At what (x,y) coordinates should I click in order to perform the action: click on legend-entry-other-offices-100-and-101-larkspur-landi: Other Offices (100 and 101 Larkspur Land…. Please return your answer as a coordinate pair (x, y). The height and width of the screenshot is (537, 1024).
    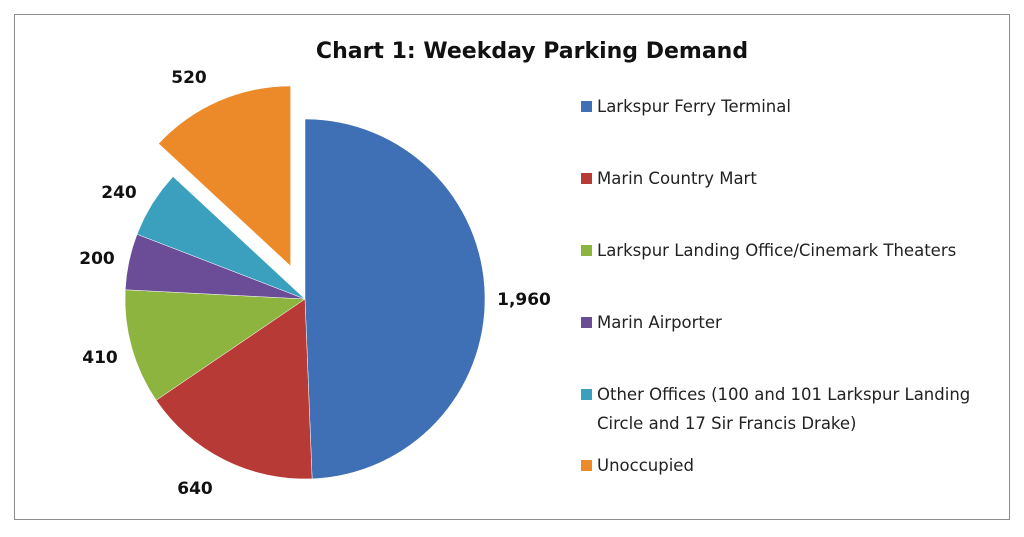
    Looking at the image, I should click on (775, 409).